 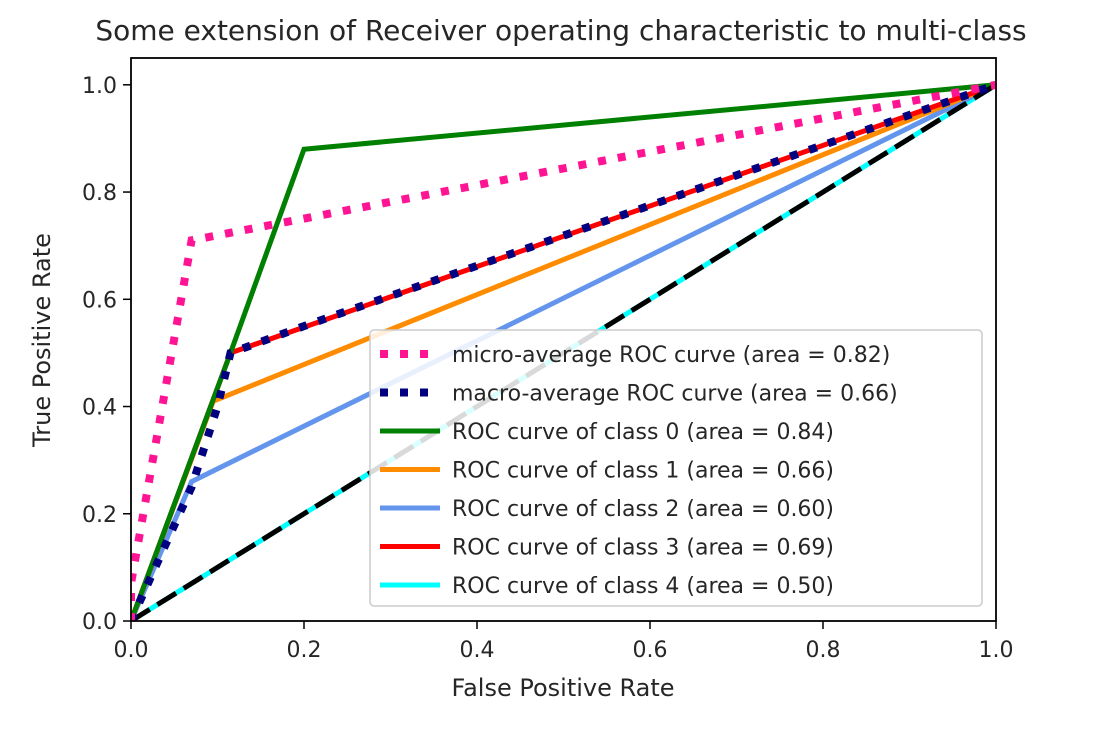 I want to click on legend-label-0: micro-average ROC curve (area = 0.82), so click(x=671, y=355).